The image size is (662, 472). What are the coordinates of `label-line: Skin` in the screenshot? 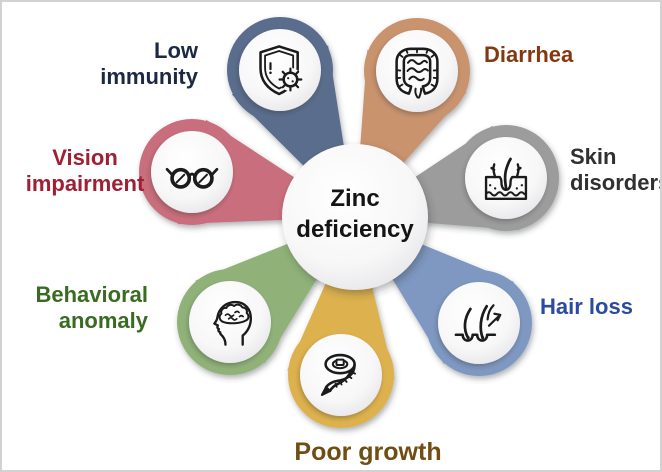 It's located at (593, 156).